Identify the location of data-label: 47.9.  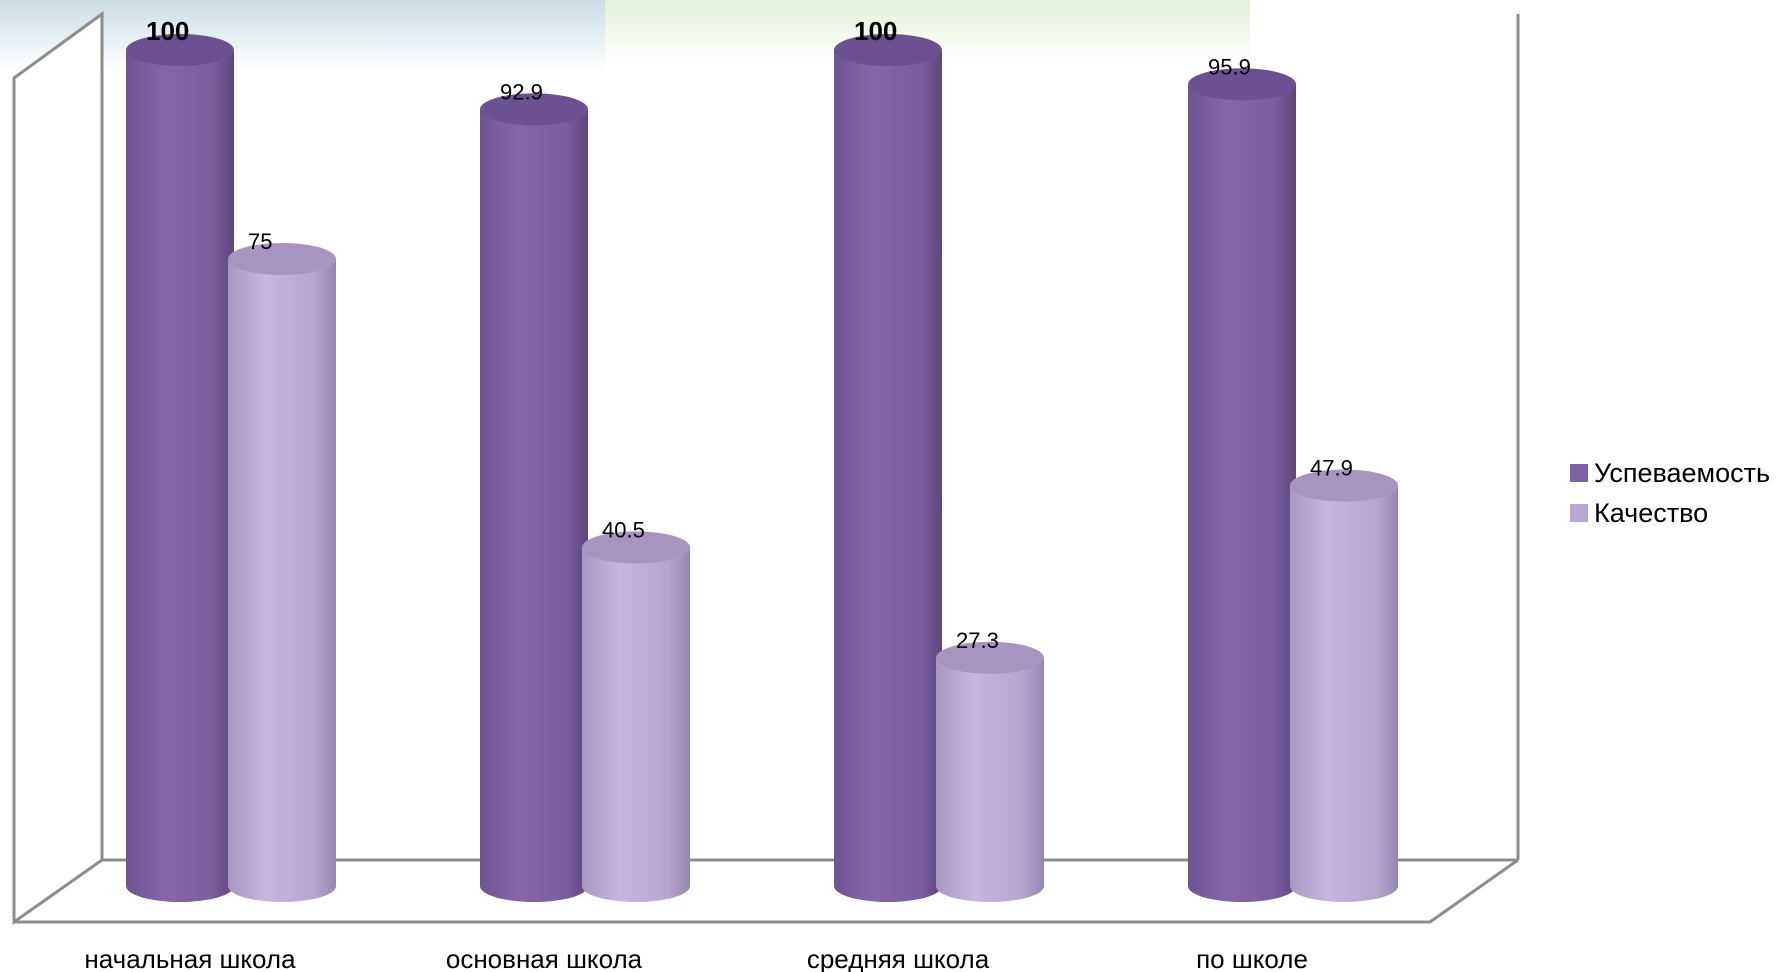
(1331, 468).